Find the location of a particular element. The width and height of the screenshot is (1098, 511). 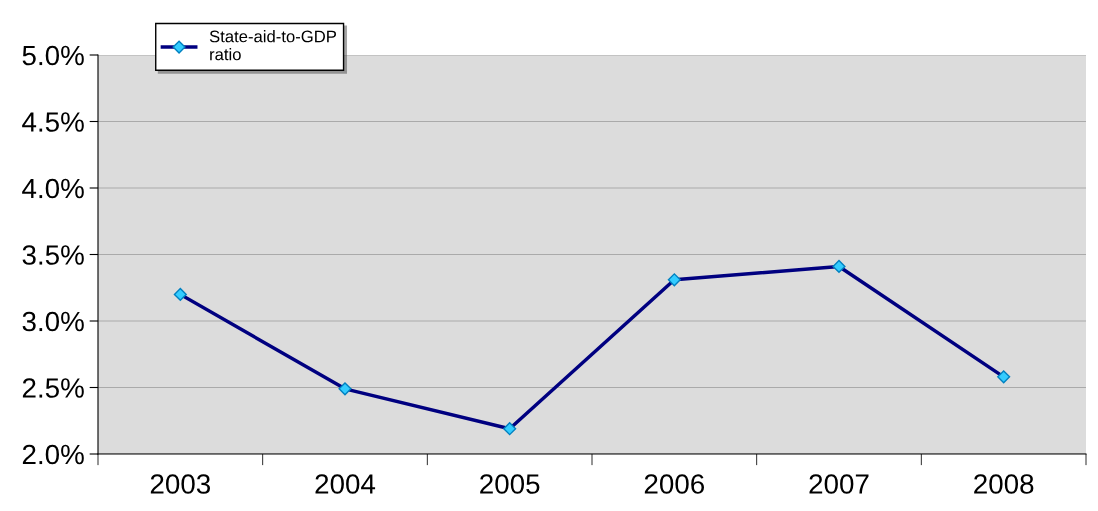

y-tick-label: 3.0% is located at coordinates (53, 321).